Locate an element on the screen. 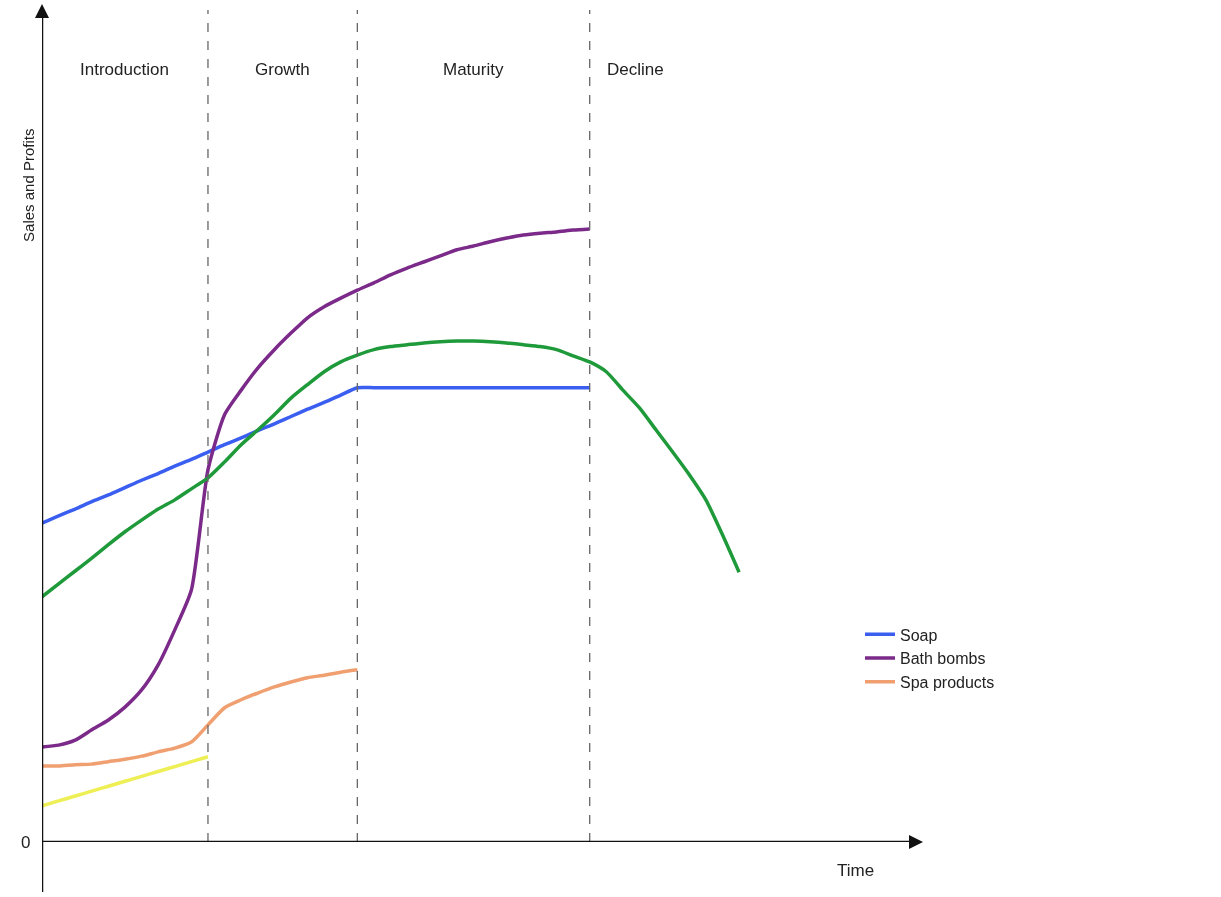  text: Growth is located at coordinates (282, 69).